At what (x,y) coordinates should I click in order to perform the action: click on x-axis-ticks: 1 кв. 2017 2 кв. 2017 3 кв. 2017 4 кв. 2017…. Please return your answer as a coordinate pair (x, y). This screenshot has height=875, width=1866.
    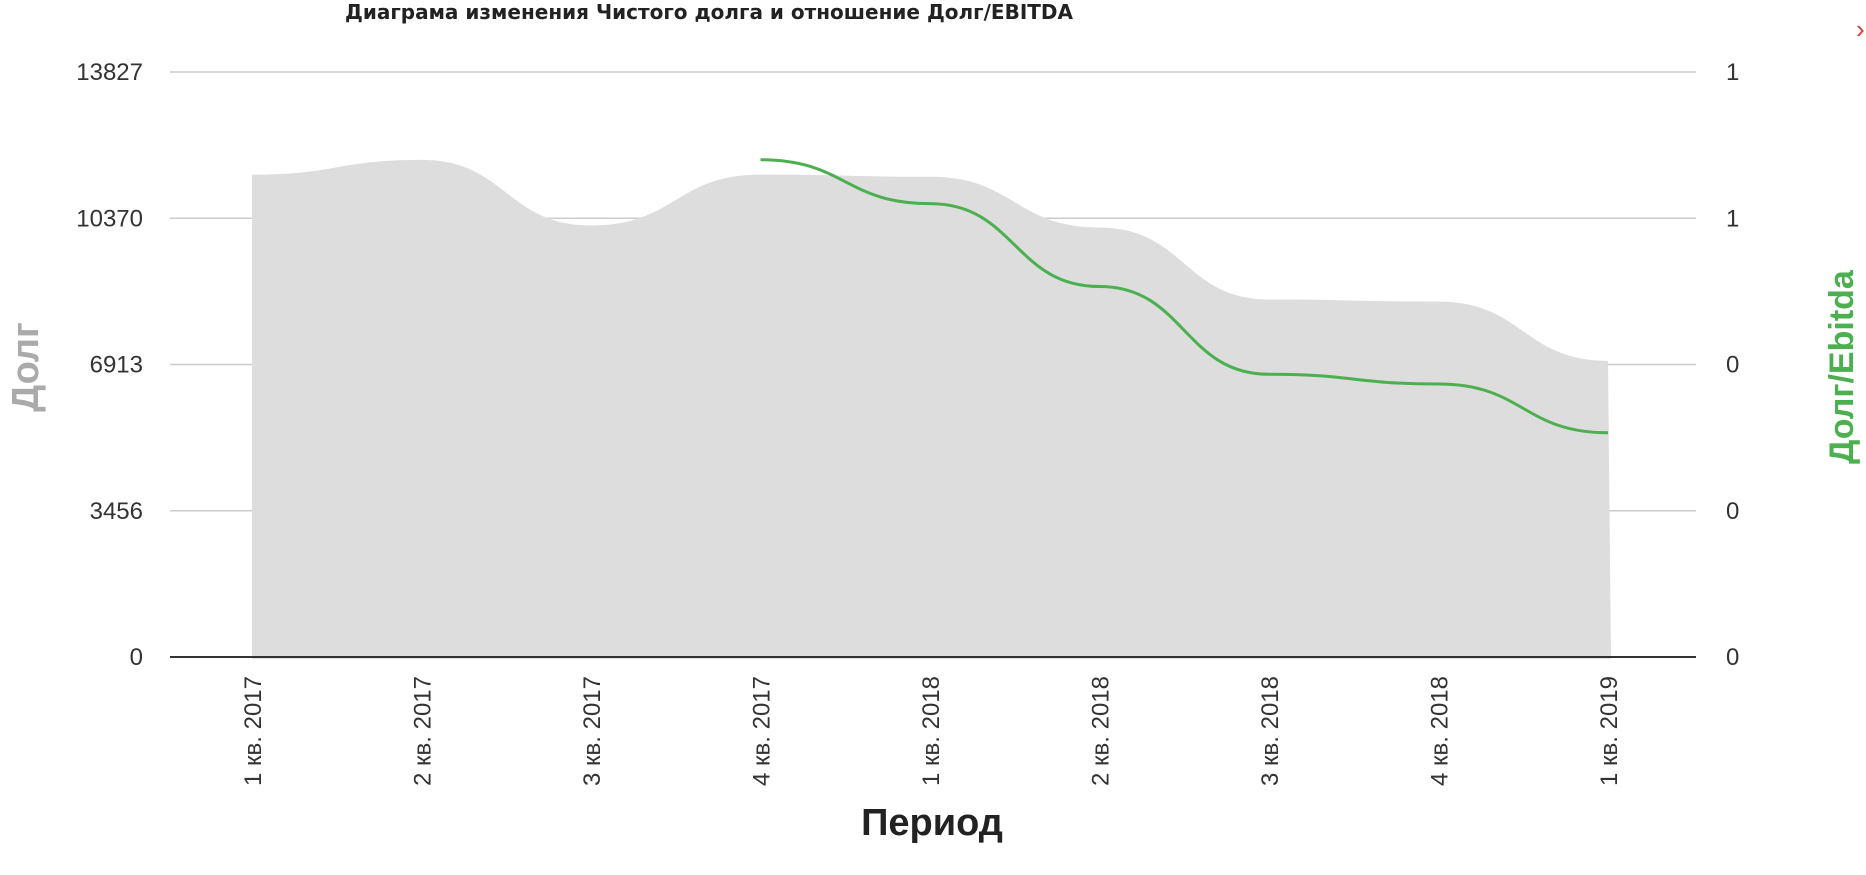
    Looking at the image, I should click on (931, 731).